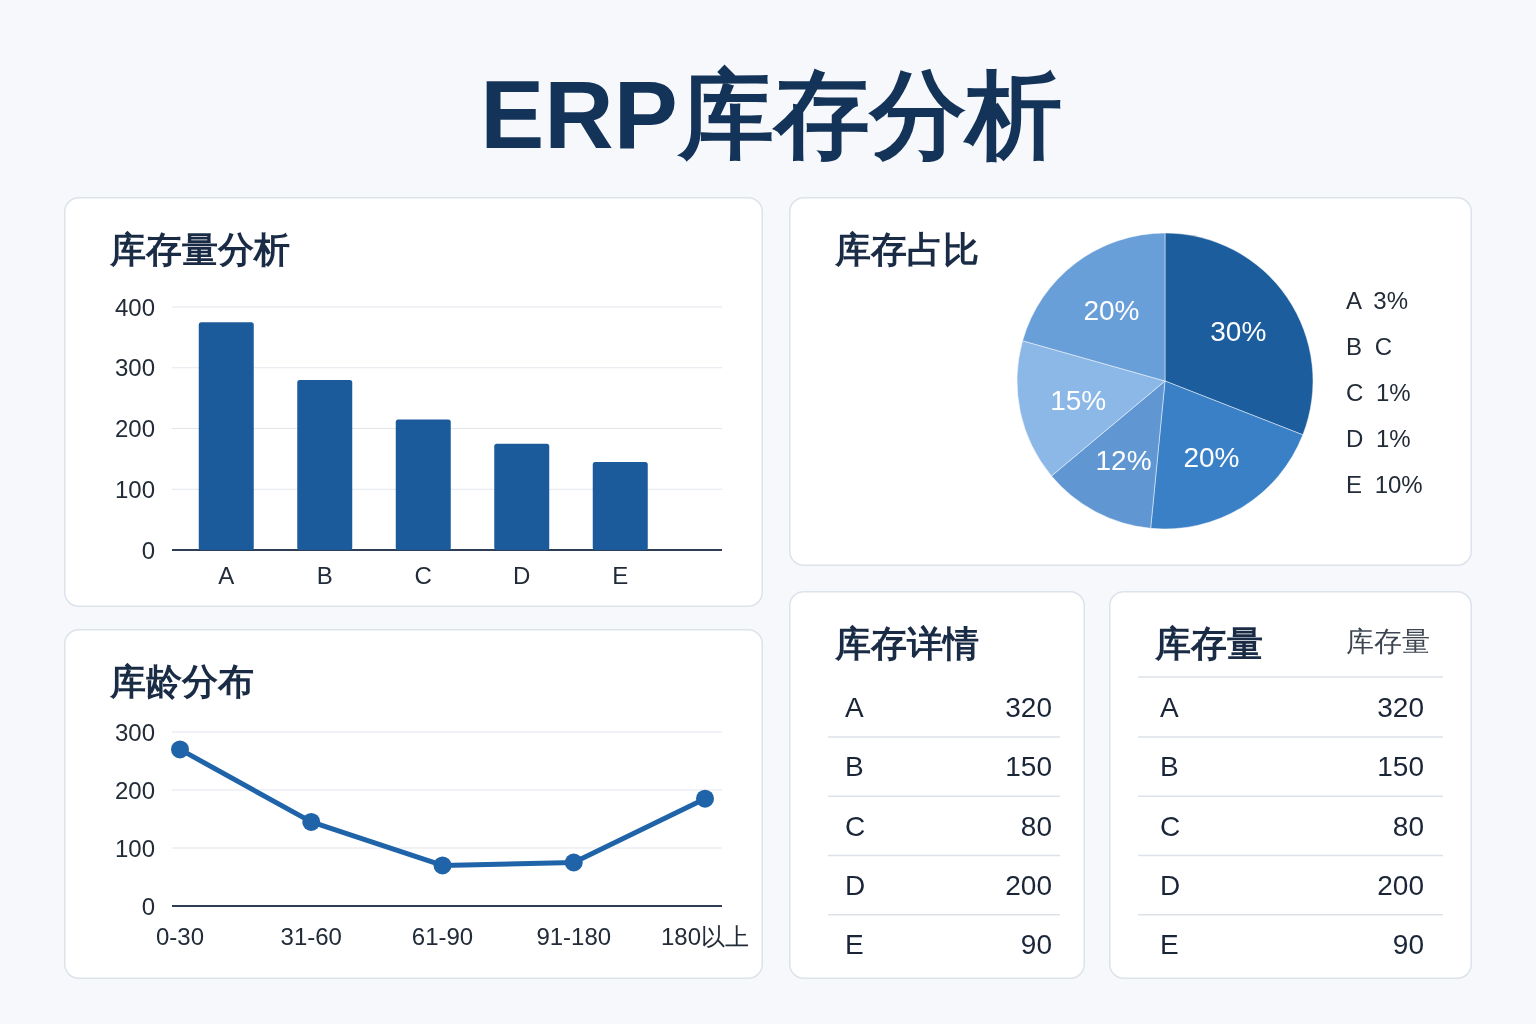  What do you see at coordinates (1384, 484) in the screenshot?
I see `text: E 10%` at bounding box center [1384, 484].